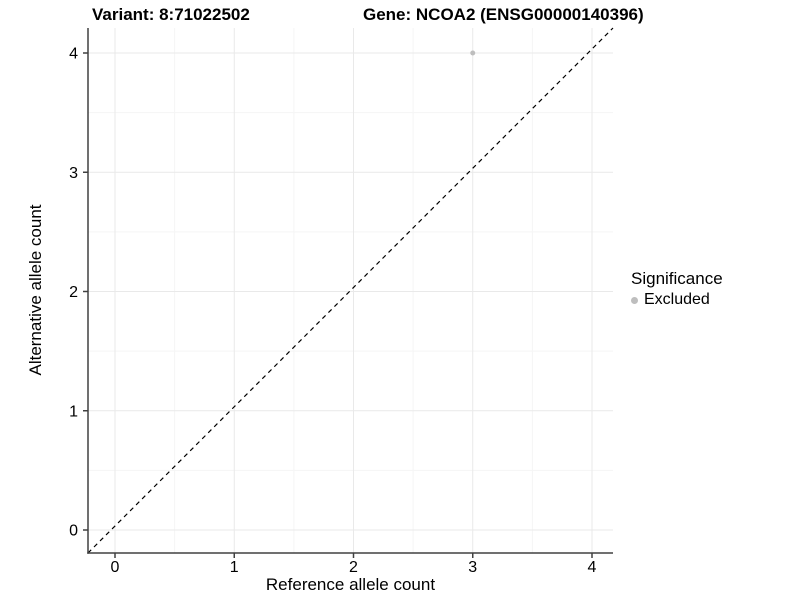 This screenshot has width=800, height=600. What do you see at coordinates (35, 290) in the screenshot?
I see `y-axis-label: Alternative allele count` at bounding box center [35, 290].